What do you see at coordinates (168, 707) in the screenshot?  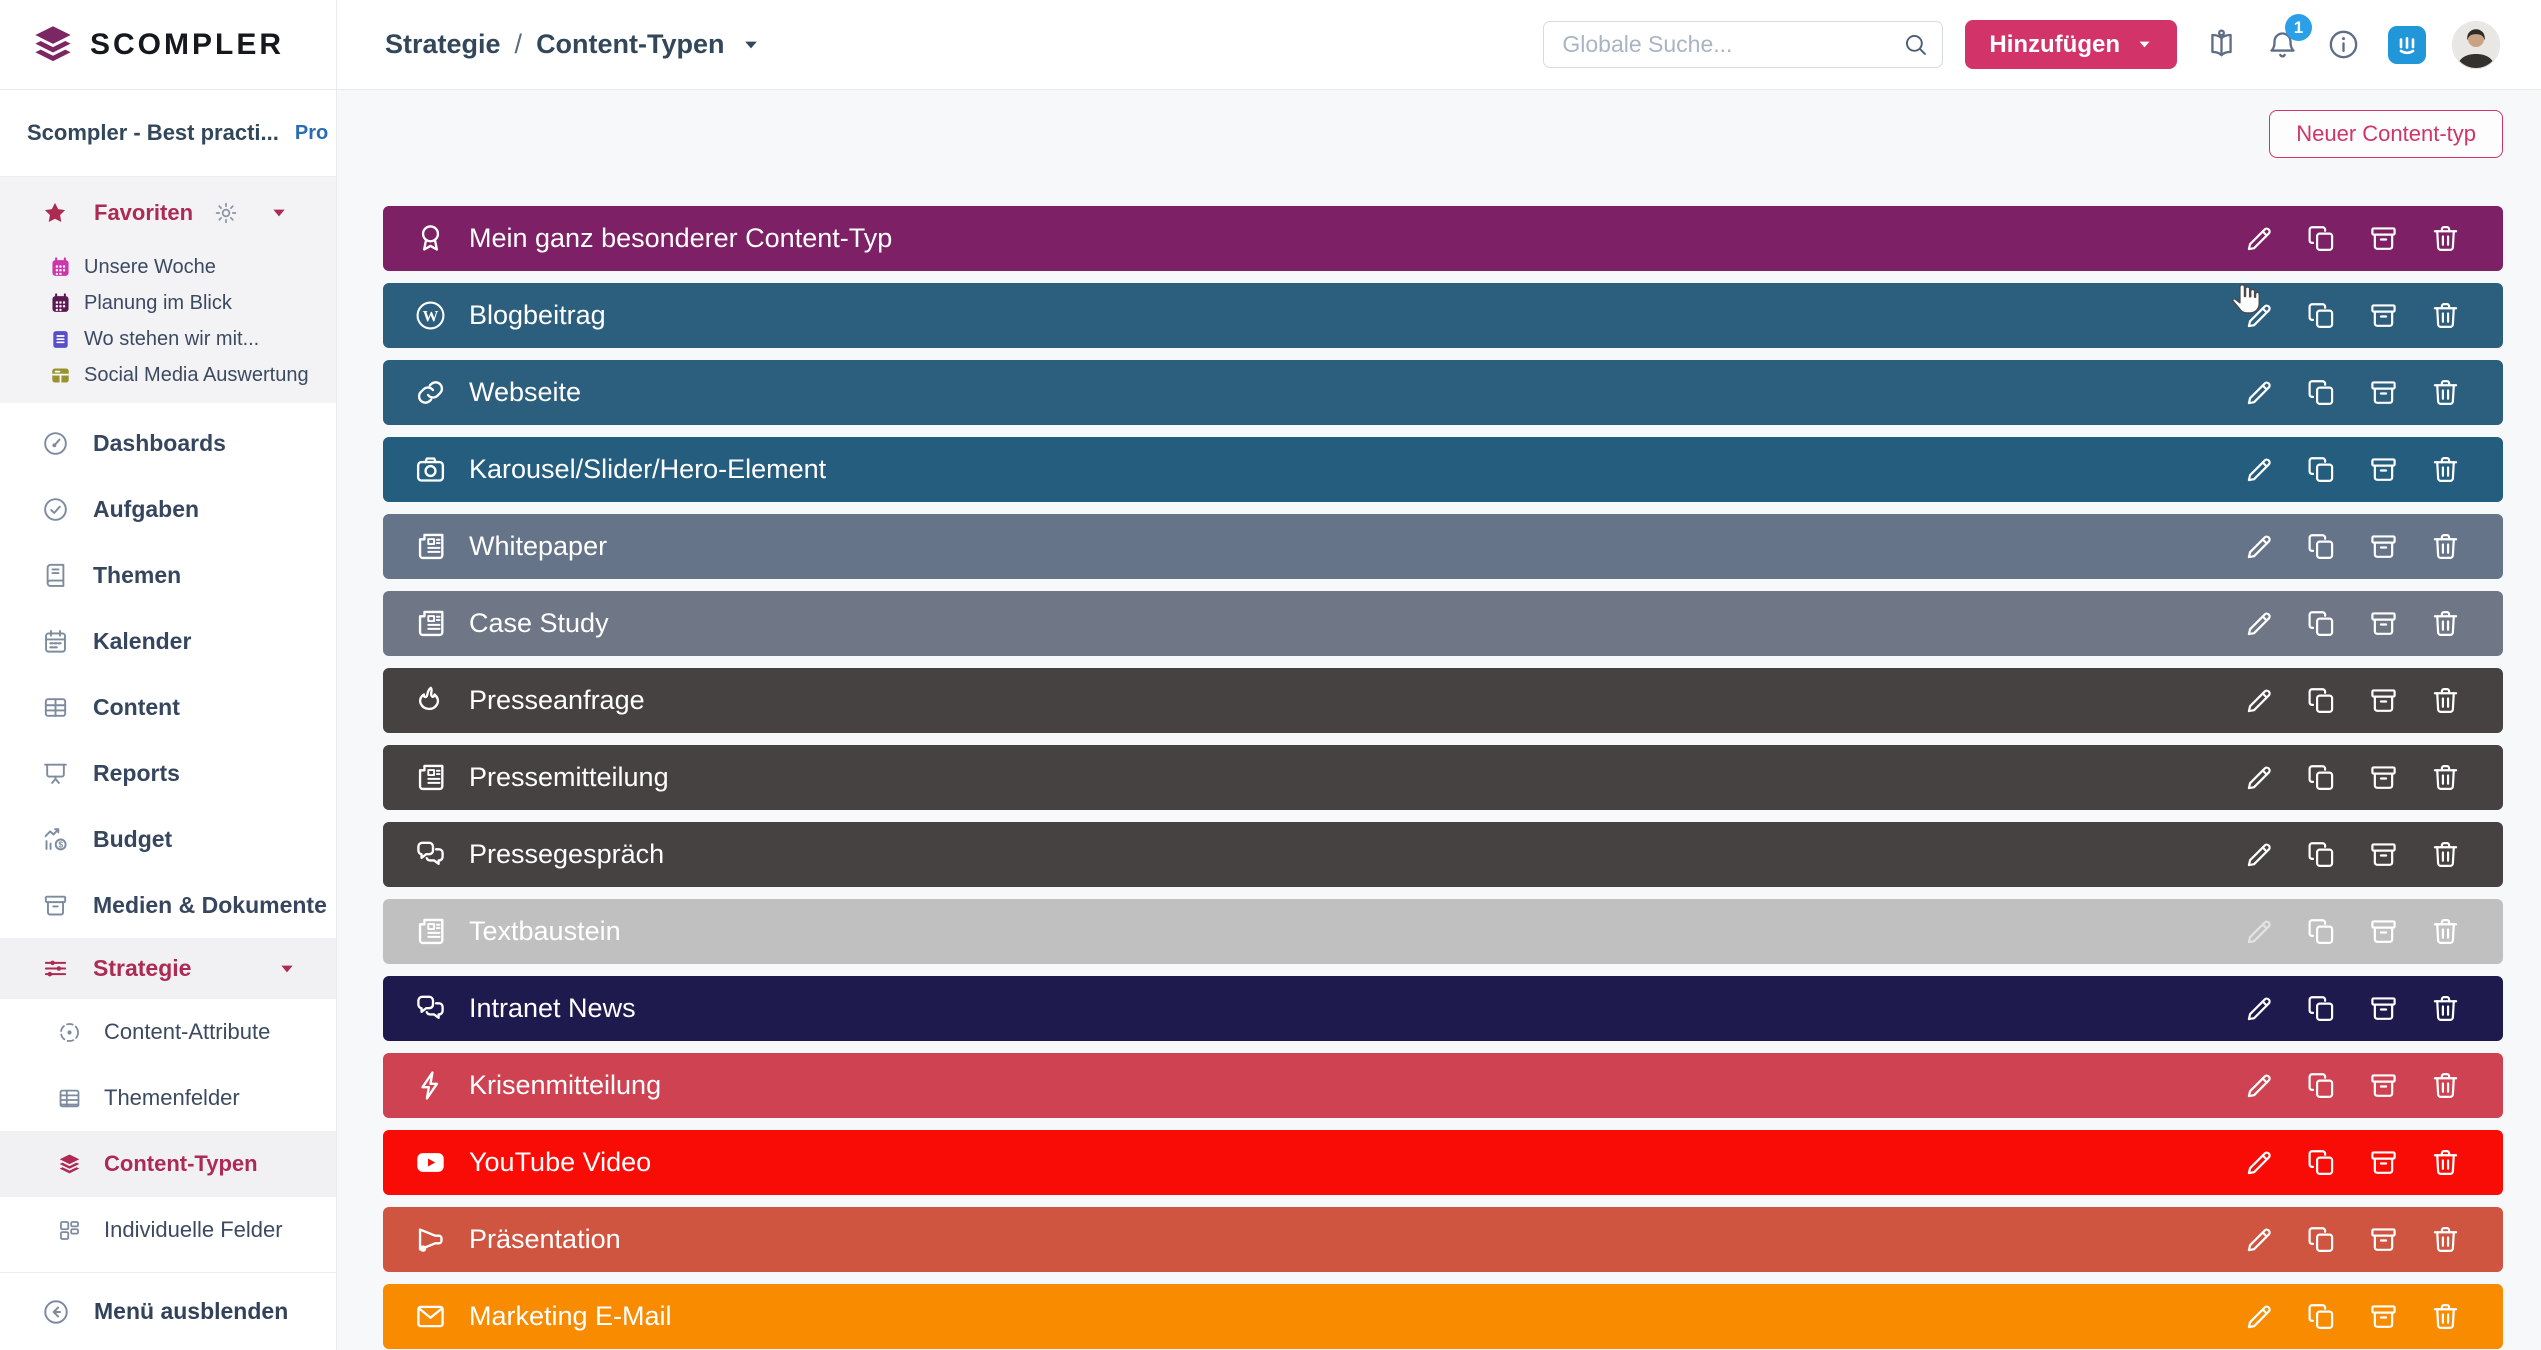 I see `sidebar-item-content: Content` at bounding box center [168, 707].